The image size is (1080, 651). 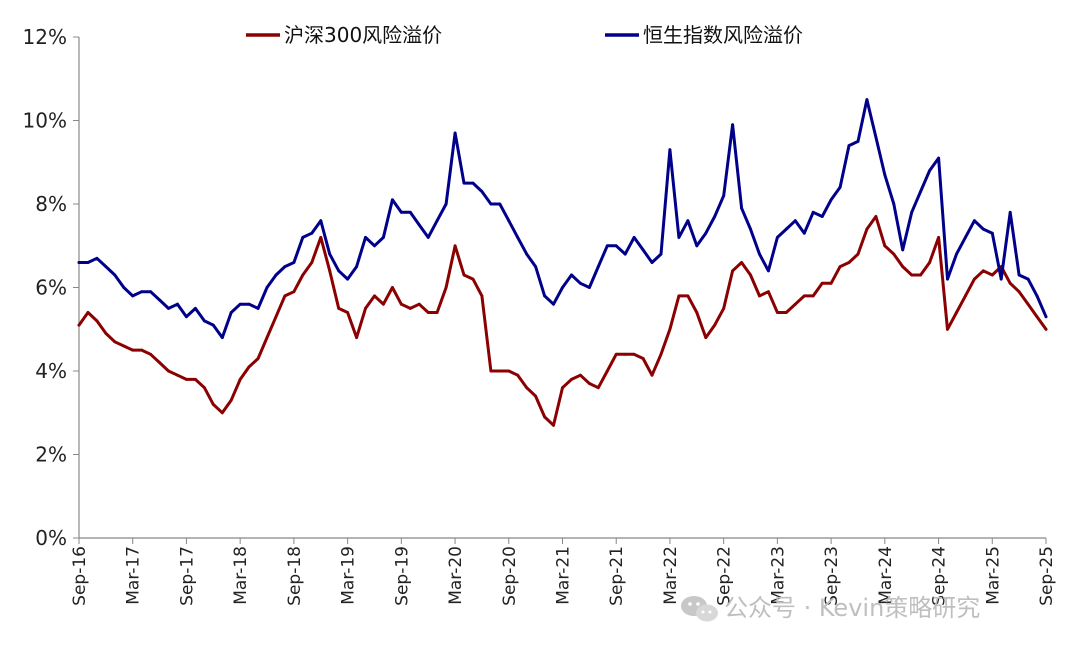 What do you see at coordinates (80, 576) in the screenshot?
I see `x-tick-label: Sep-16` at bounding box center [80, 576].